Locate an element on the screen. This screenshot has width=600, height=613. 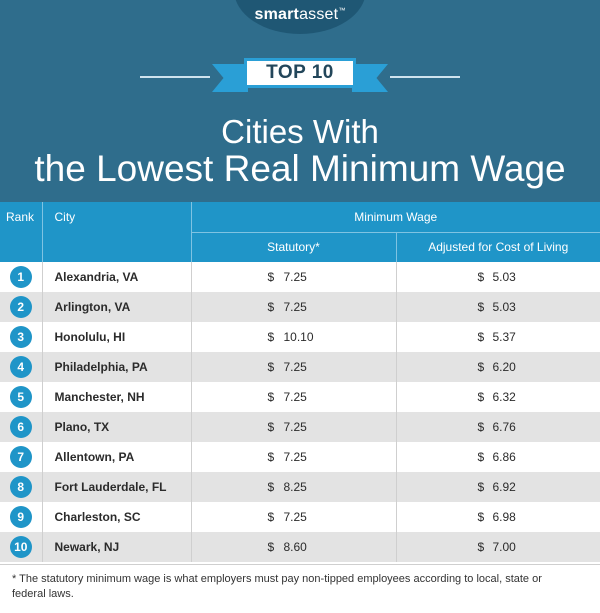
city-cell: Fort Lauderdale, FL is located at coordinates (117, 487).